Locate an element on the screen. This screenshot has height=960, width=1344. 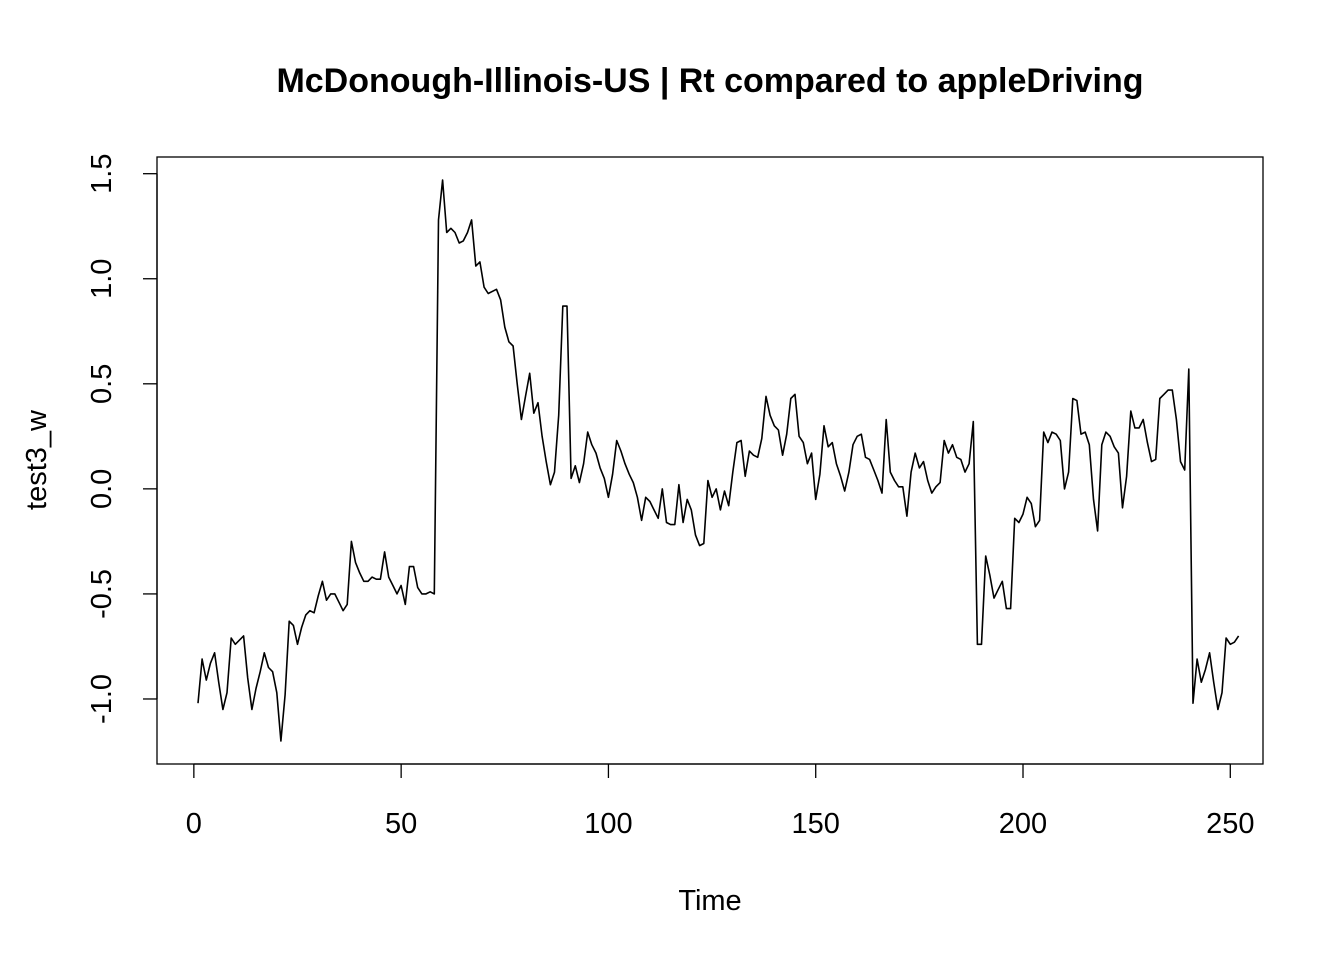
x-axis-label: Time is located at coordinates (709, 901).